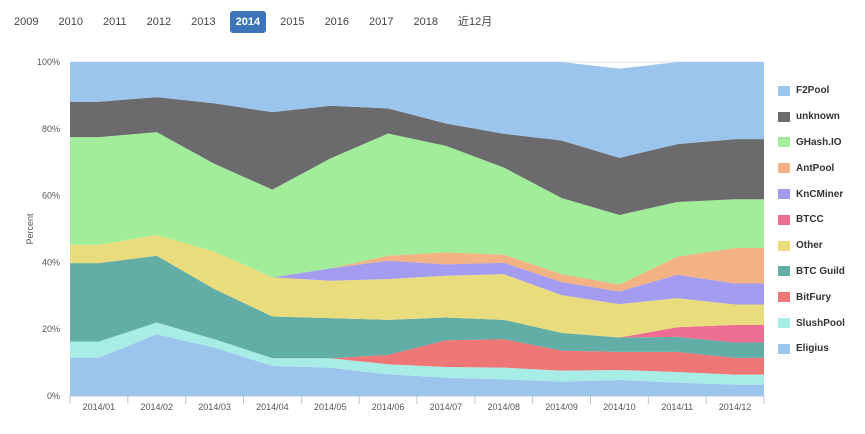 This screenshot has height=434, width=865. Describe the element at coordinates (292, 22) in the screenshot. I see `year-tab-6: 2015` at that location.